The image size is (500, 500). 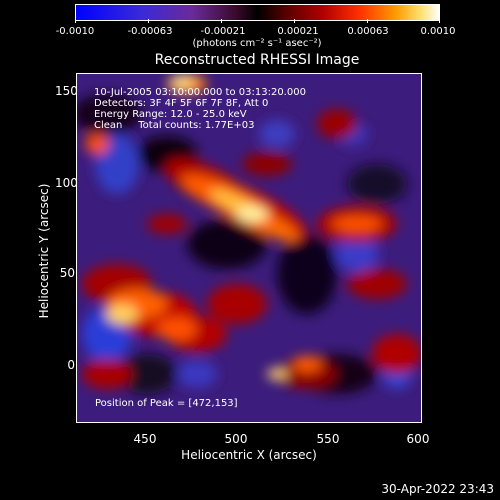 I want to click on info-energy-range: Energy Range: 12.0 - 25.0 keV, so click(x=170, y=114).